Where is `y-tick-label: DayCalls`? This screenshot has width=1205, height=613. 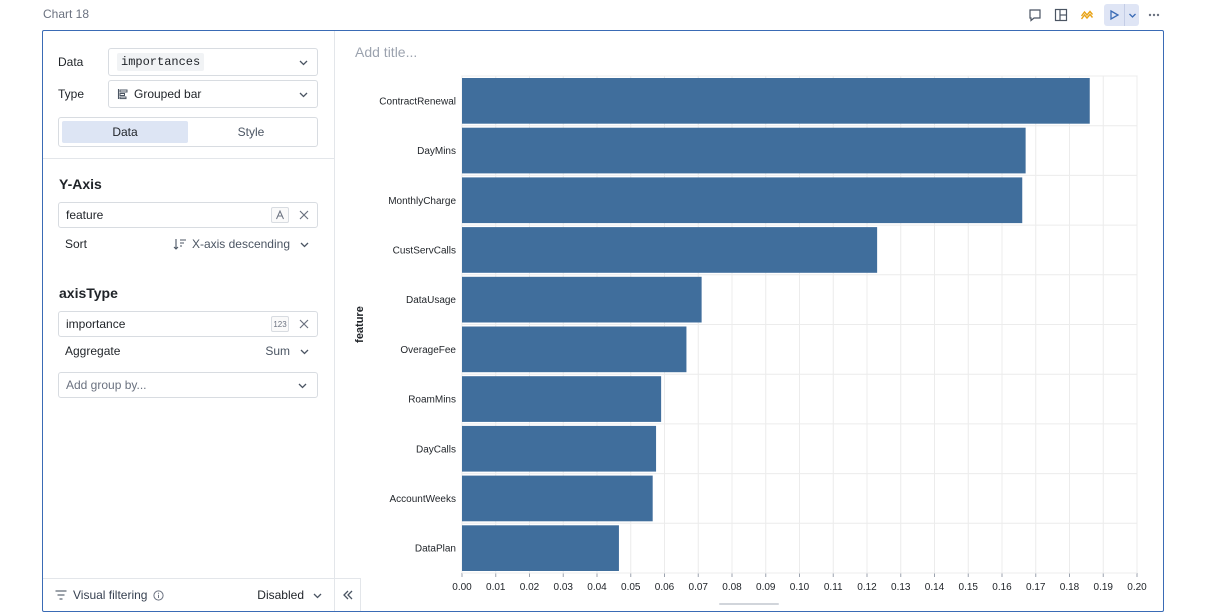
y-tick-label: DayCalls is located at coordinates (436, 449).